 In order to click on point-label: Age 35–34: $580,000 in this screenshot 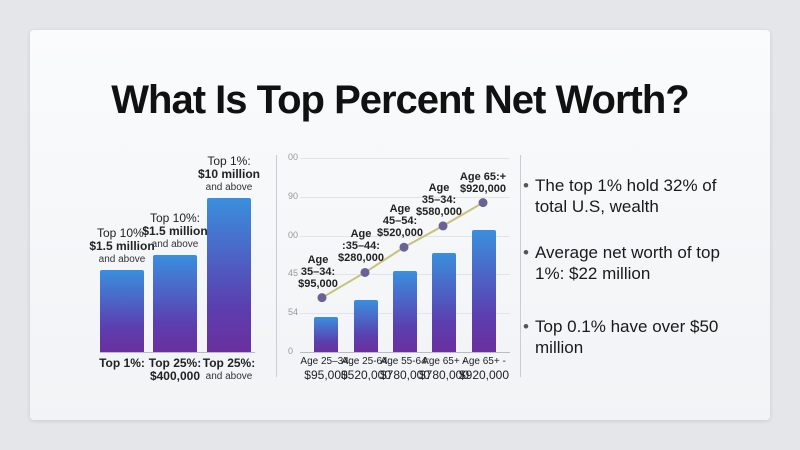, I will do `click(439, 200)`.